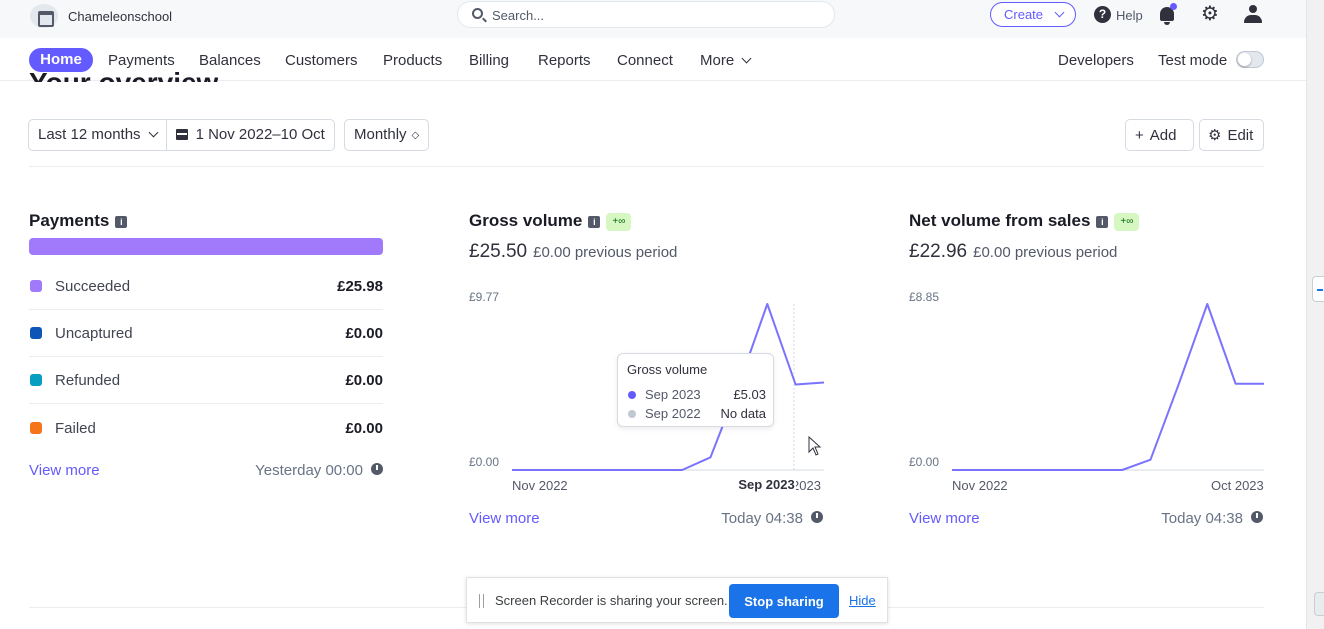 The image size is (1324, 629). I want to click on add-button: + Add, so click(1159, 135).